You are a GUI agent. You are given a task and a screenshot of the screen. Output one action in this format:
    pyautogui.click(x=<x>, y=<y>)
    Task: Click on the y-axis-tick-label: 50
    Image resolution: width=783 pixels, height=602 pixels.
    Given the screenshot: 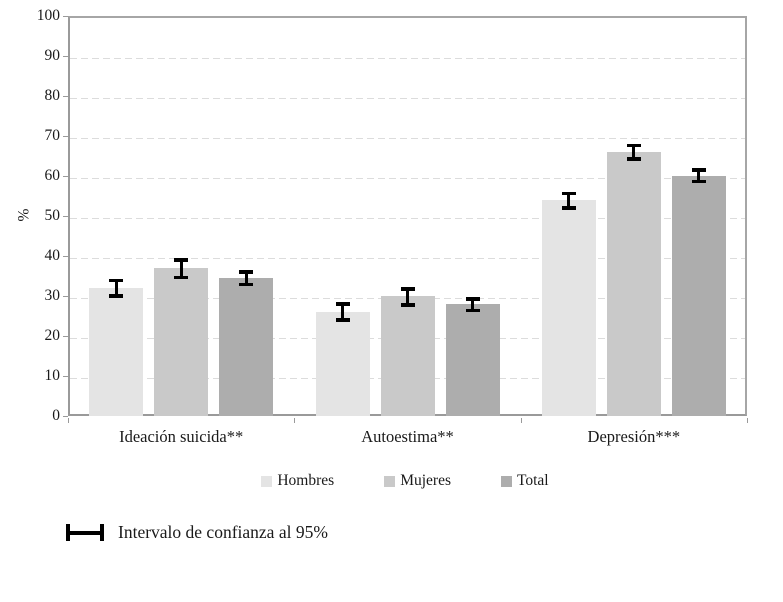 What is the action you would take?
    pyautogui.click(x=52, y=215)
    